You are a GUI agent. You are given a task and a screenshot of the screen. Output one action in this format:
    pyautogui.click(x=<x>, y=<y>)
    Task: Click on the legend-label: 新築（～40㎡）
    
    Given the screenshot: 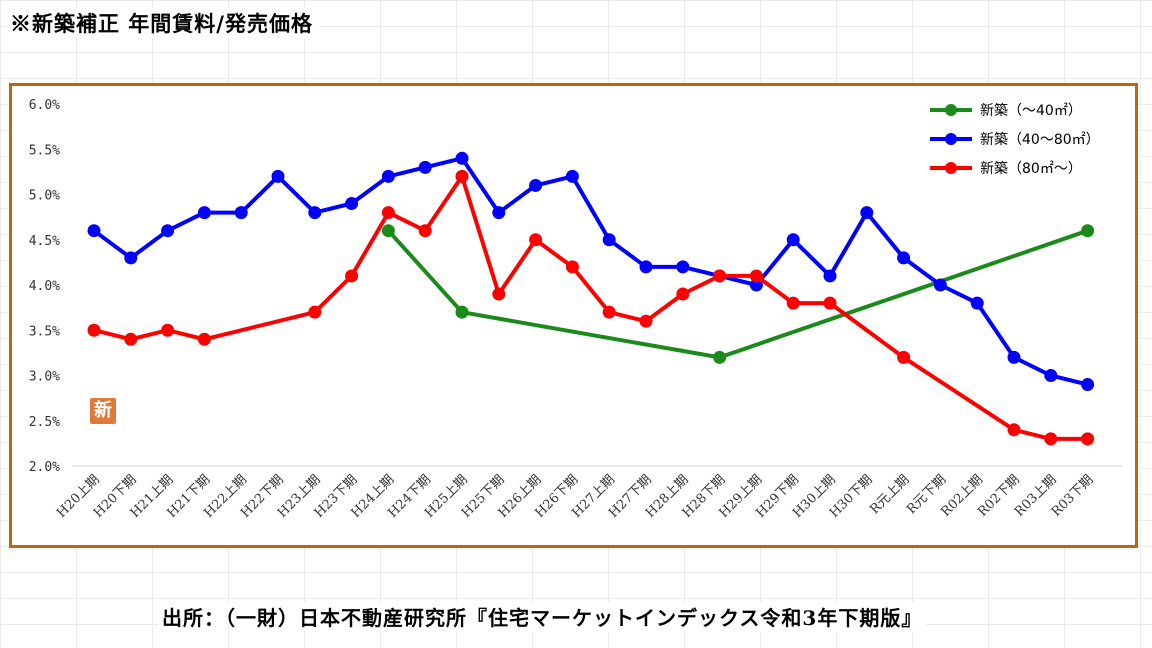 What is the action you would take?
    pyautogui.click(x=1031, y=111)
    